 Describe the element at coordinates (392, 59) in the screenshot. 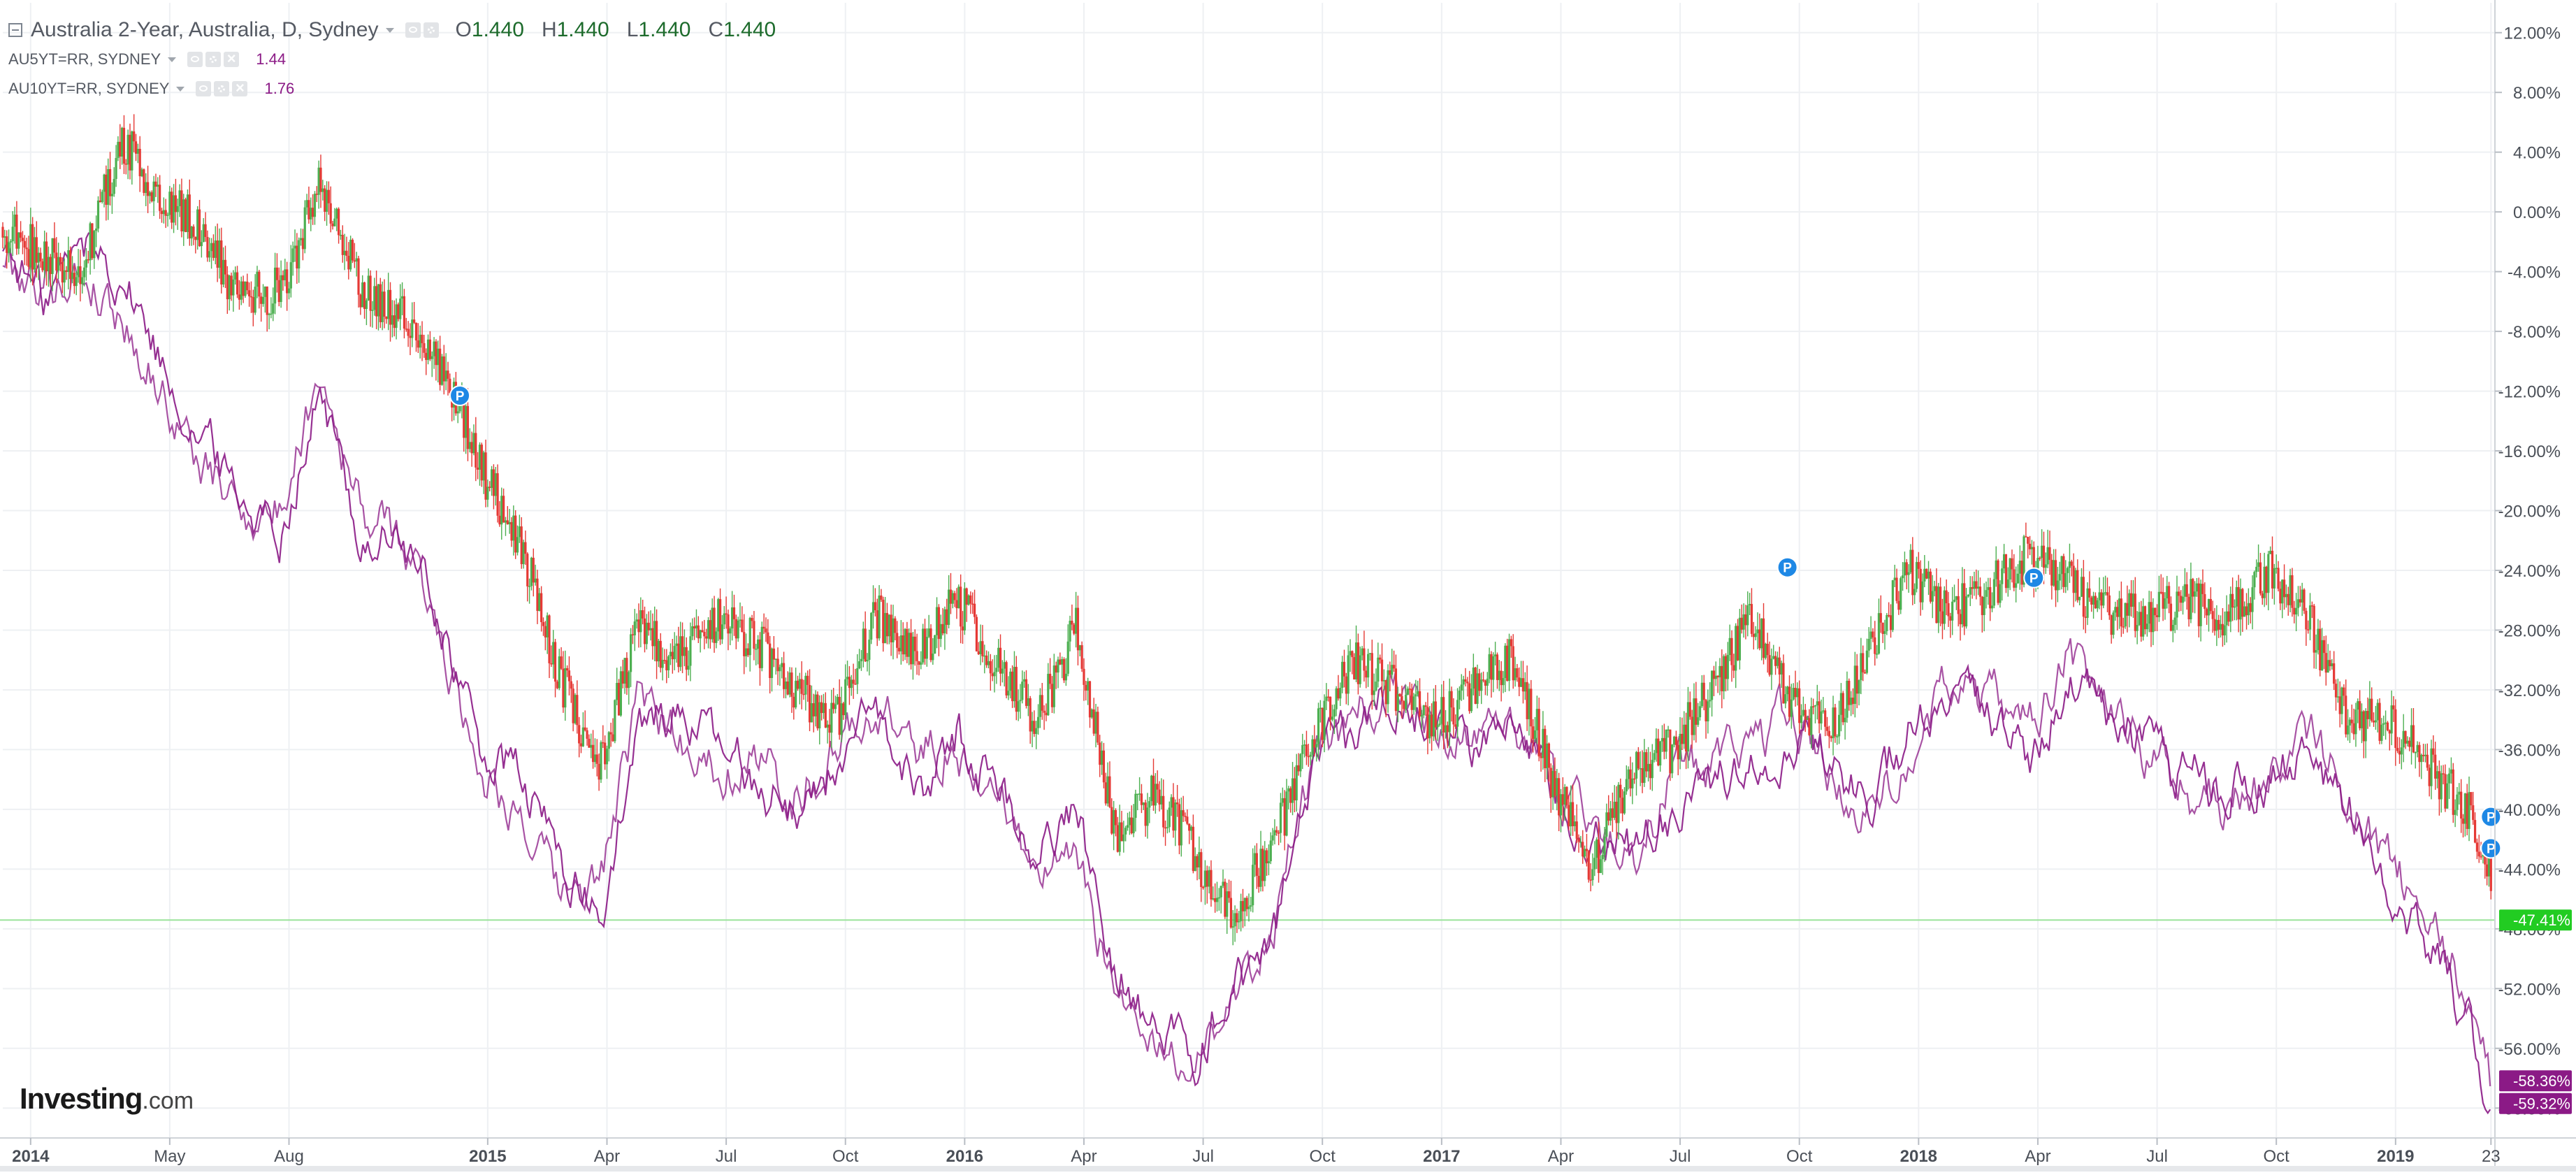

I see `compare-legend-row: AU5YT=RR, SYDNEY 1.44` at that location.